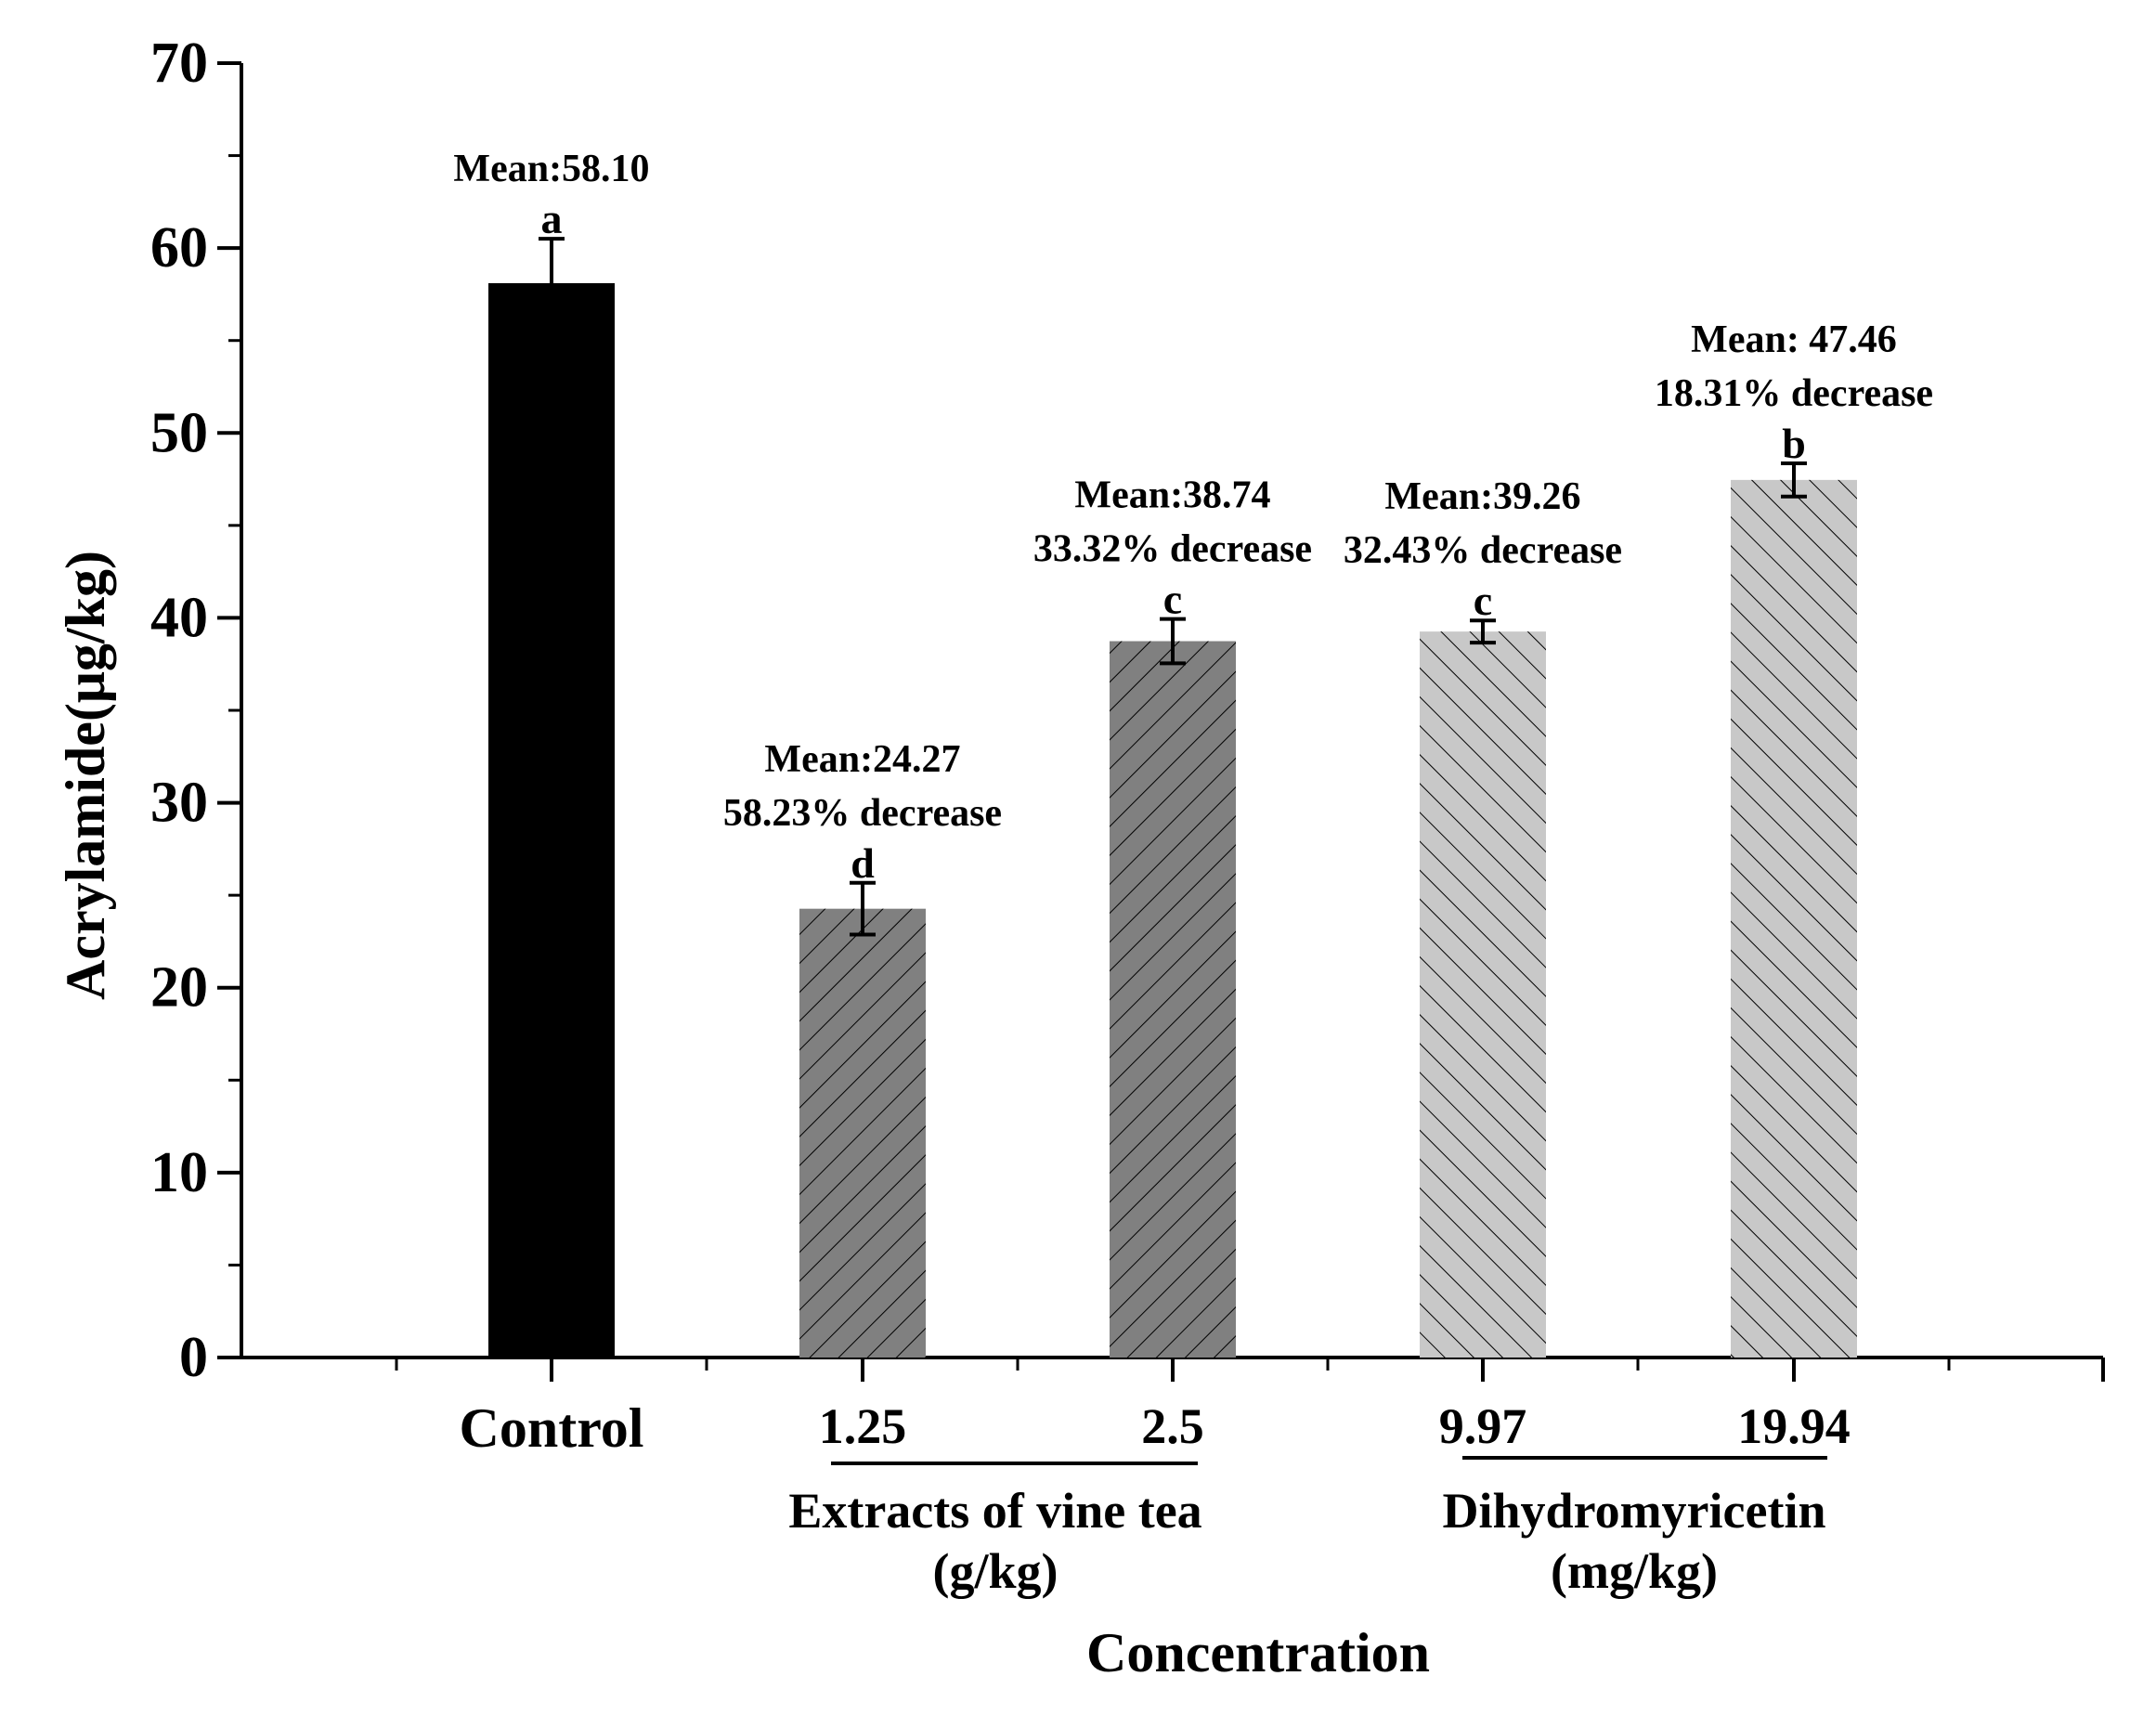 The width and height of the screenshot is (2156, 1715). I want to click on bar, so click(551, 820).